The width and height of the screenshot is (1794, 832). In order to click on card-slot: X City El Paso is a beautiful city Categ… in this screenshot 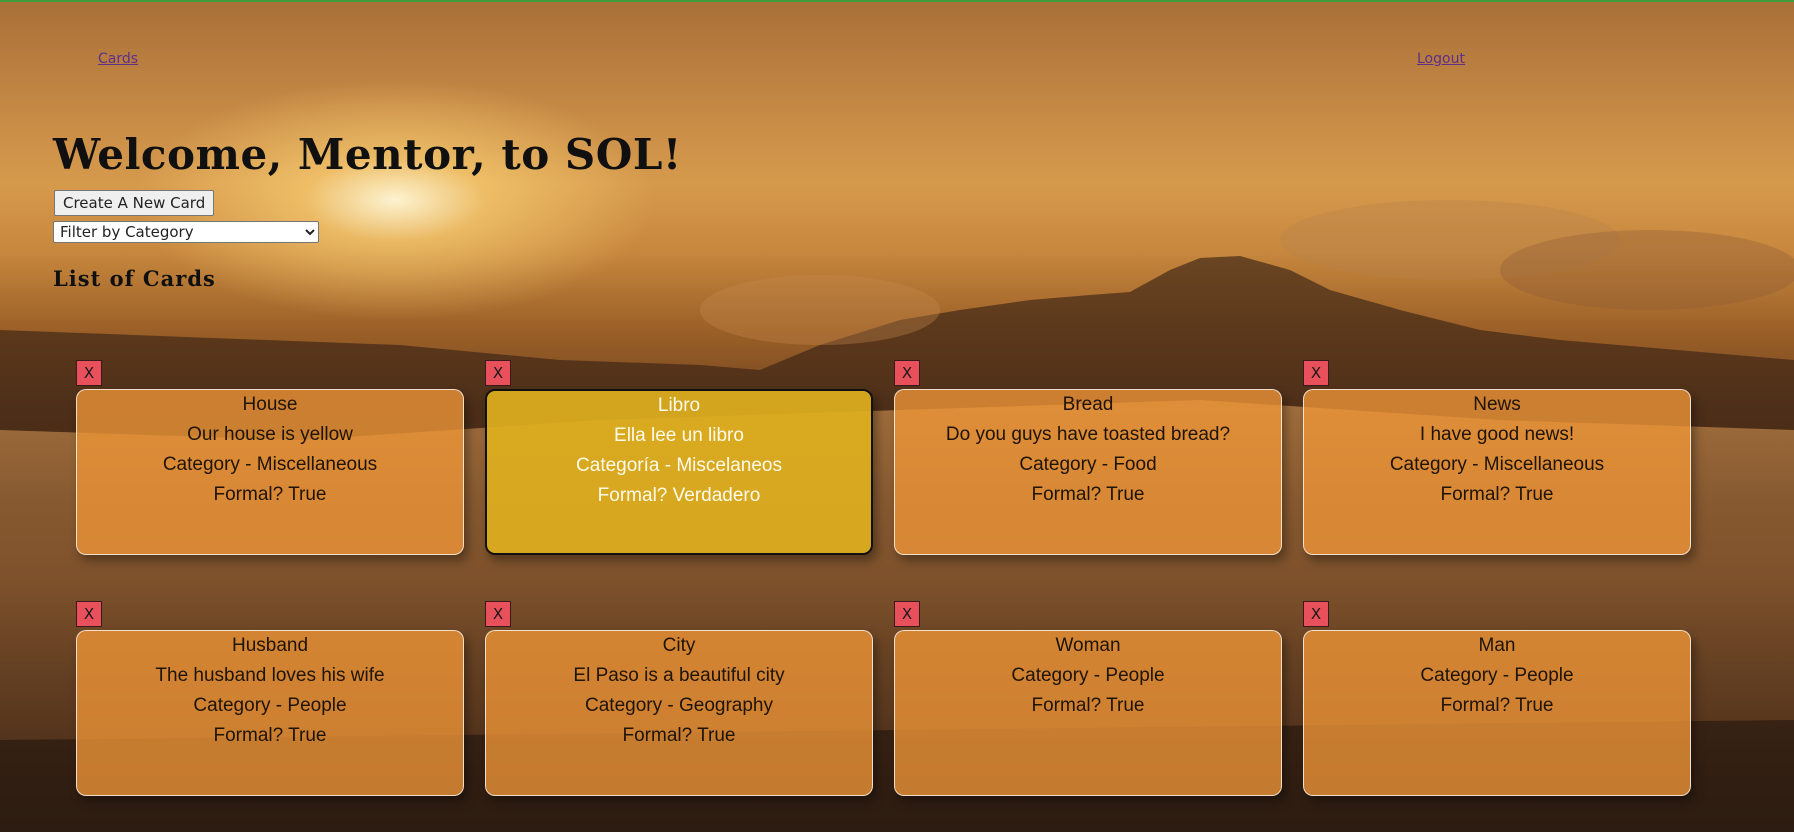, I will do `click(679, 698)`.